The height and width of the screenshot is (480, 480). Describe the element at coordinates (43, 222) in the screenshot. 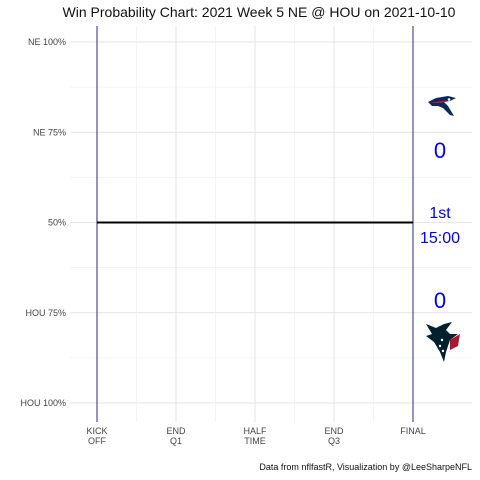

I see `y-axis: NE 100% NE 75% 50% HOU 75% HOU 100%` at that location.